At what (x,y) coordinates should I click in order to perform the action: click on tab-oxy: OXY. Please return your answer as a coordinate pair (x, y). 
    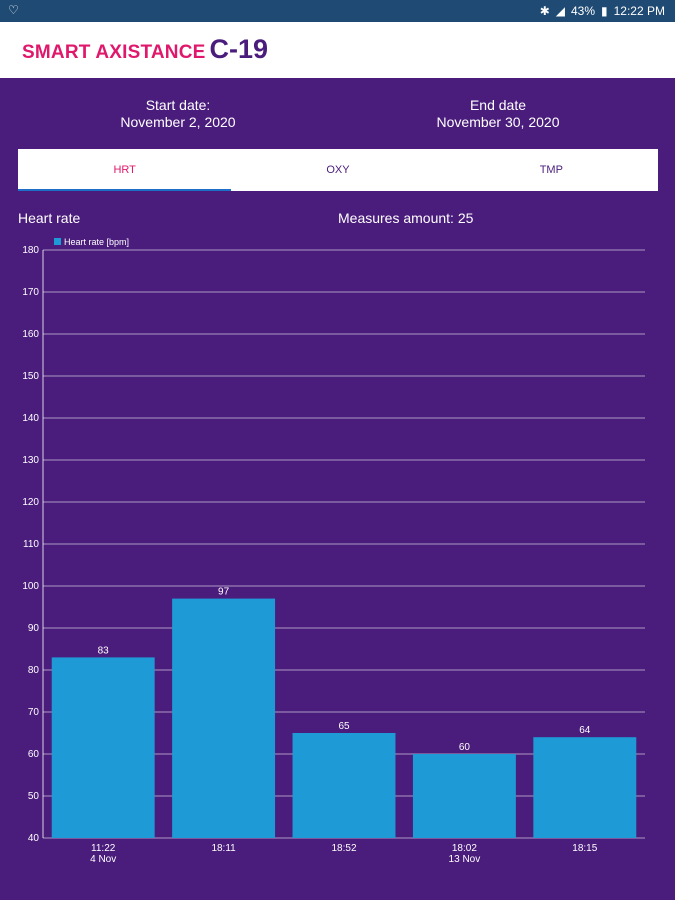
    Looking at the image, I should click on (338, 170).